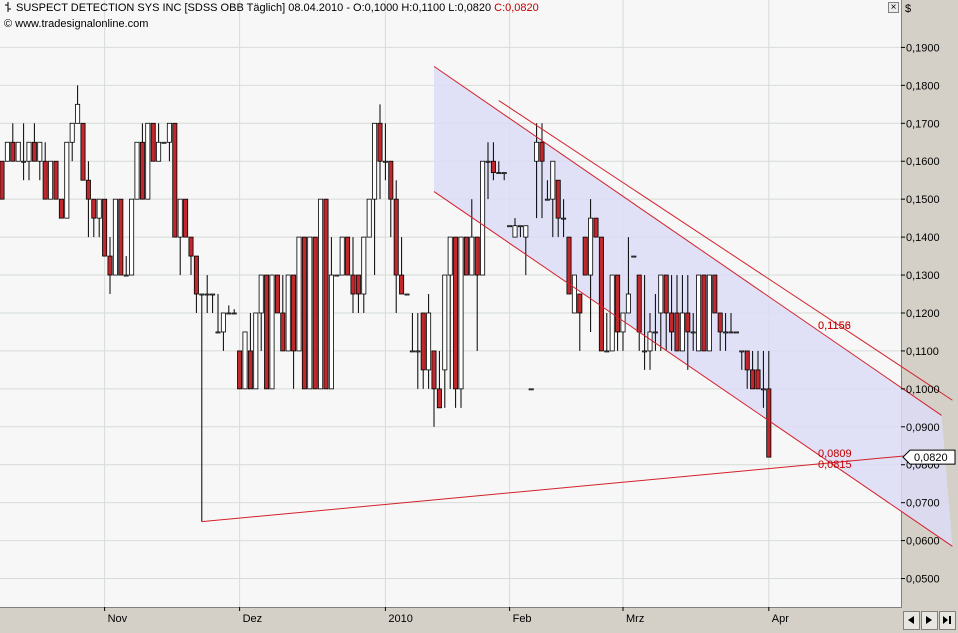  I want to click on scroll-right-button, so click(929, 620).